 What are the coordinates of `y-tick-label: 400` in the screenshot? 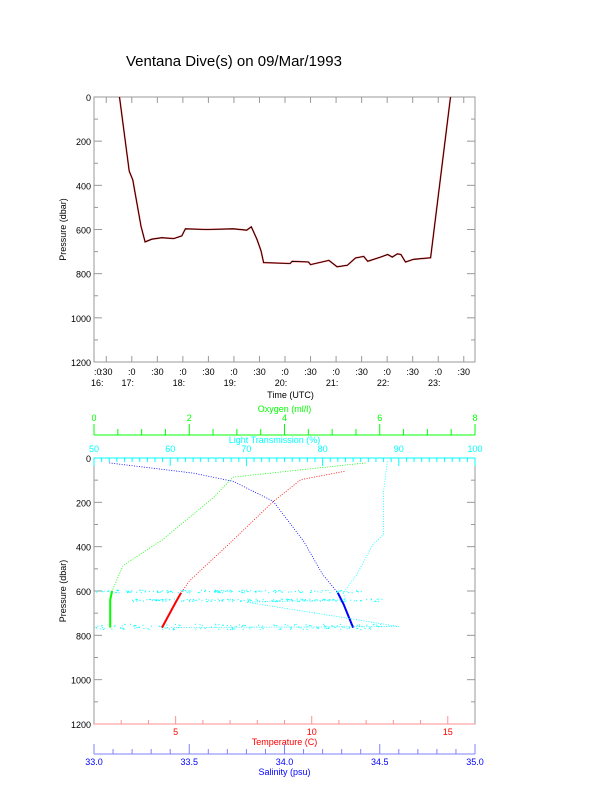 It's located at (83, 186).